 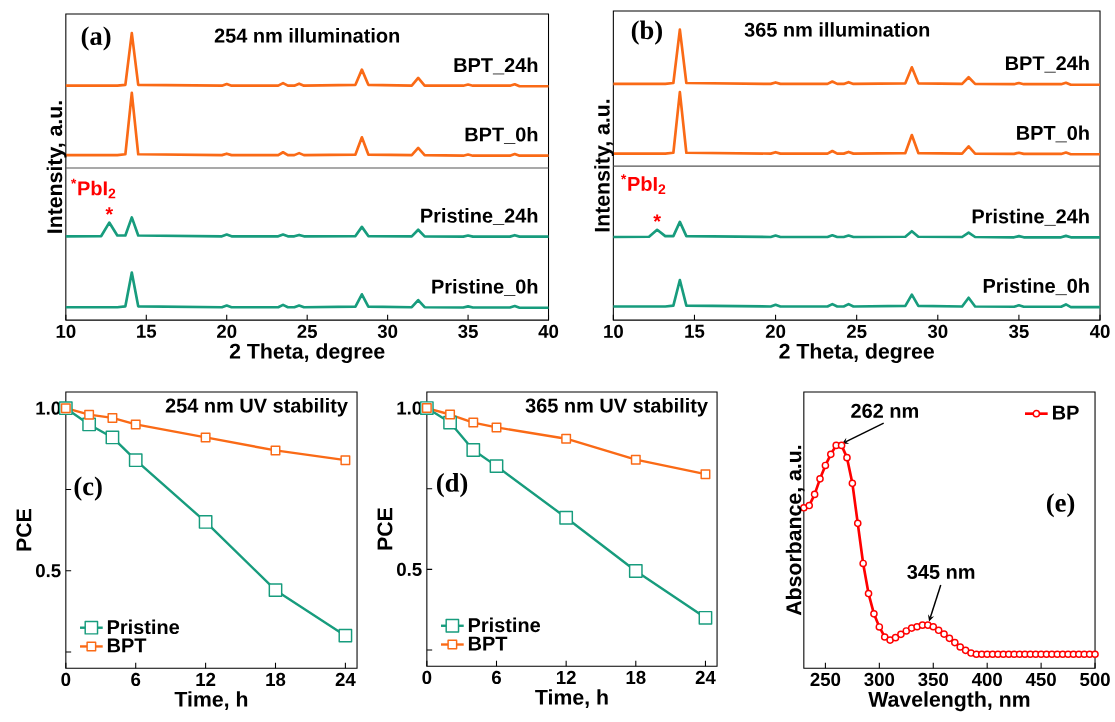 What do you see at coordinates (657, 218) in the screenshot?
I see `annotation: *` at bounding box center [657, 218].